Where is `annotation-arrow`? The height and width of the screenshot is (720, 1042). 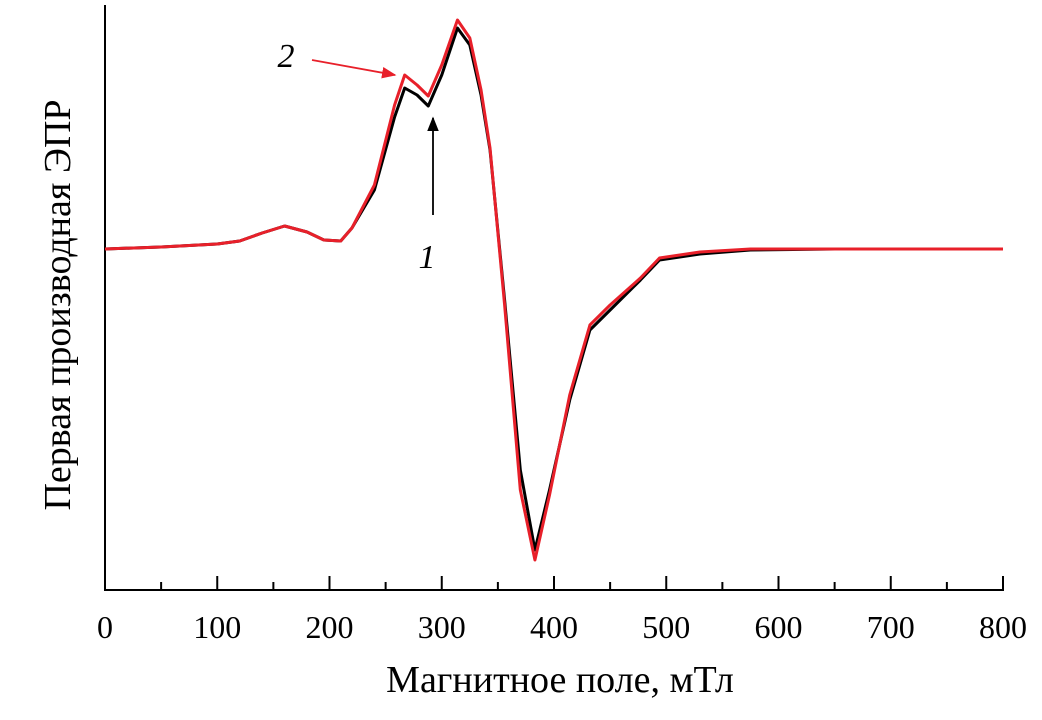
annotation-arrow is located at coordinates (354, 69).